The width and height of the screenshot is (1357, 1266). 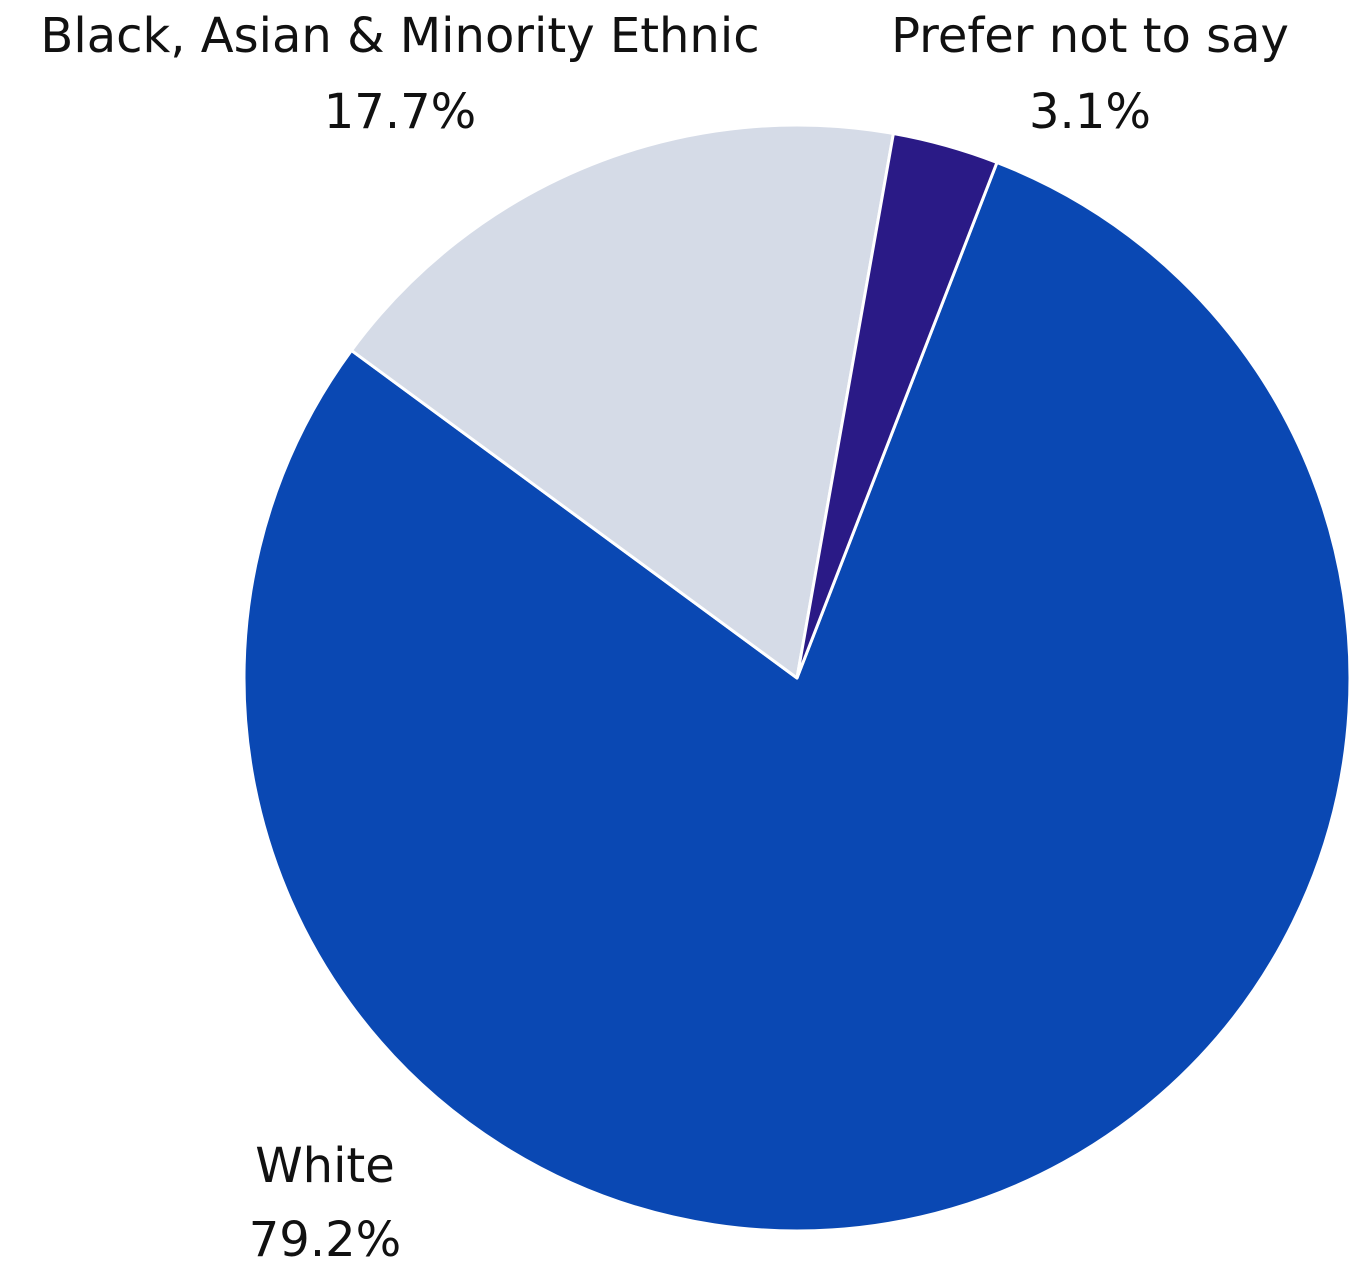 I want to click on slice-value-prefer-not-to-say: 3.1%, so click(x=1090, y=112).